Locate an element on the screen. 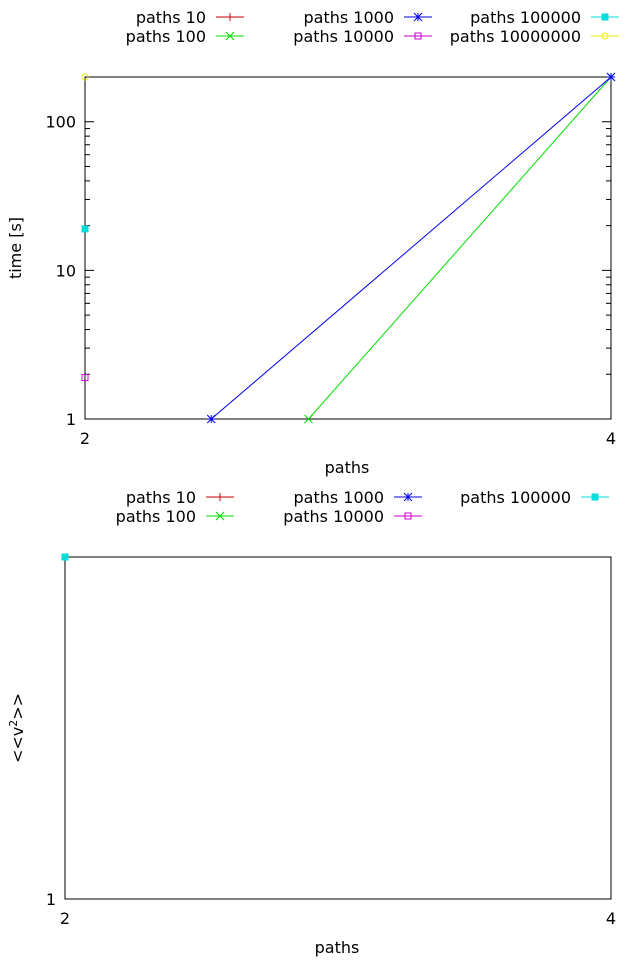 The image size is (640, 960). y-axis-ticks: 1 is located at coordinates (328, 899).